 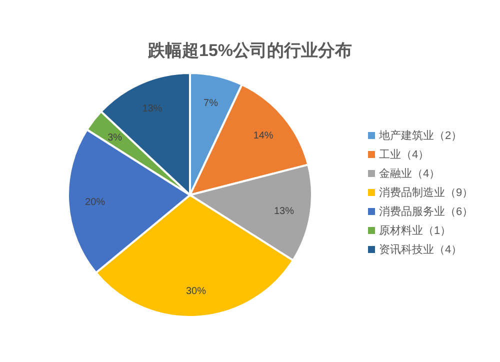 I want to click on legend-label: 地产建筑业（2）, so click(x=420, y=135).